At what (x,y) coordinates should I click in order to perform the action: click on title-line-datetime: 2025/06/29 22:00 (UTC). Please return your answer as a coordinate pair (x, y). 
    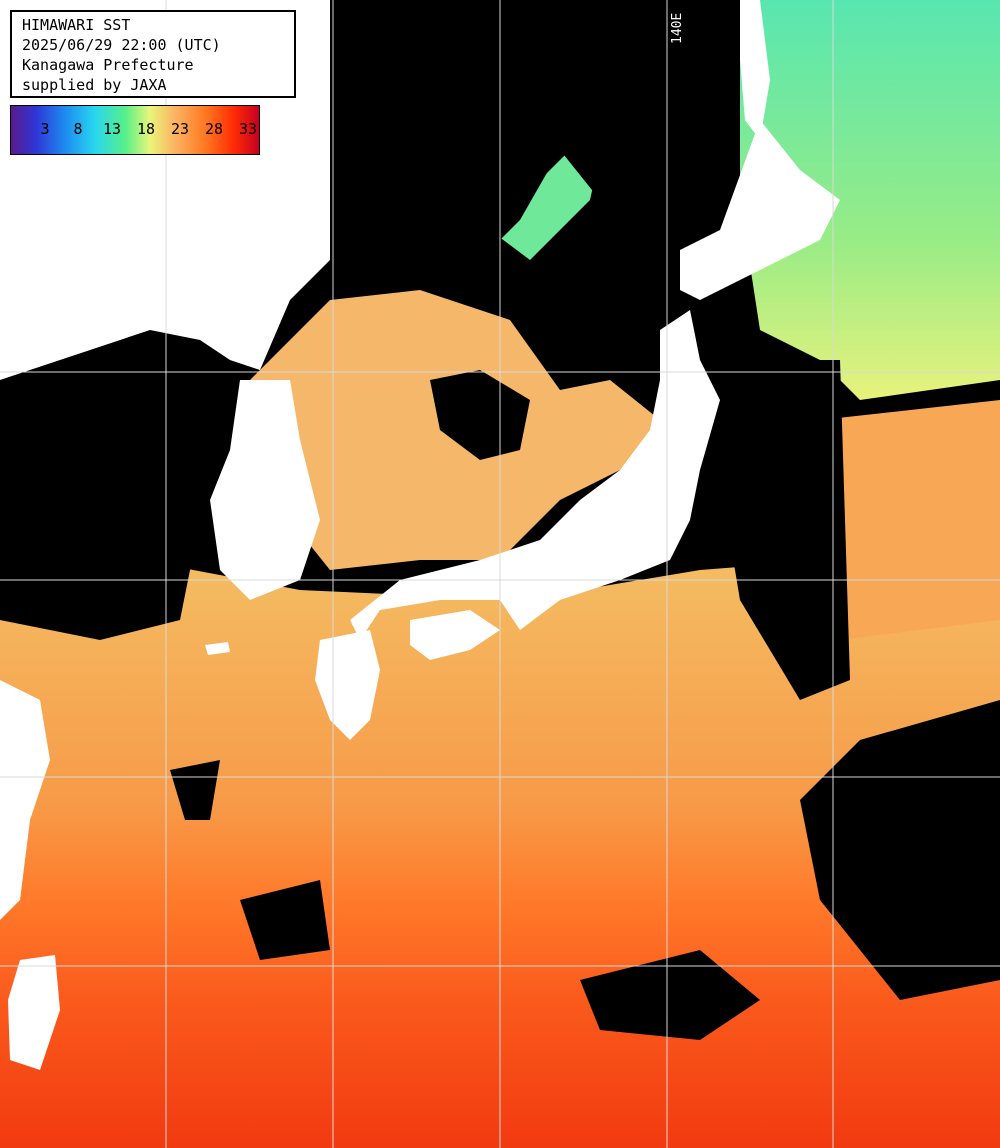
    Looking at the image, I should click on (121, 45).